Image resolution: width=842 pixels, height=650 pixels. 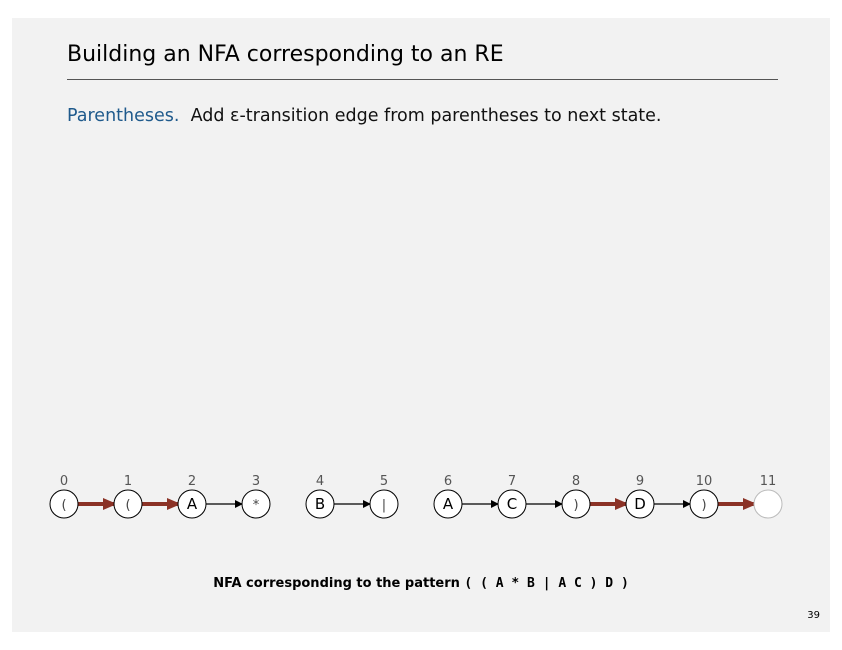 I want to click on state-symbol: D, so click(x=640, y=504).